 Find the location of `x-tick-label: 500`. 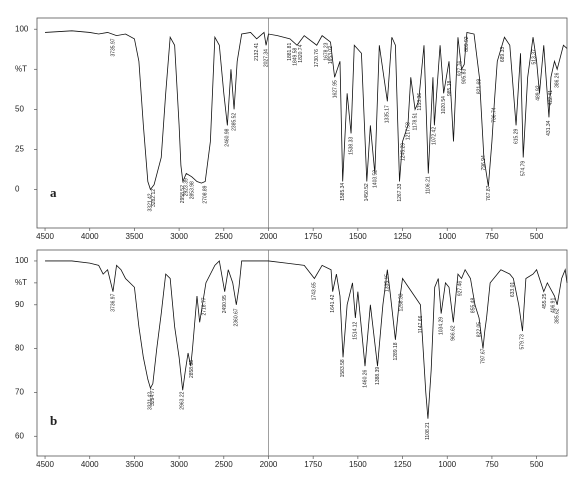

x-tick-label: 500 is located at coordinates (537, 236).